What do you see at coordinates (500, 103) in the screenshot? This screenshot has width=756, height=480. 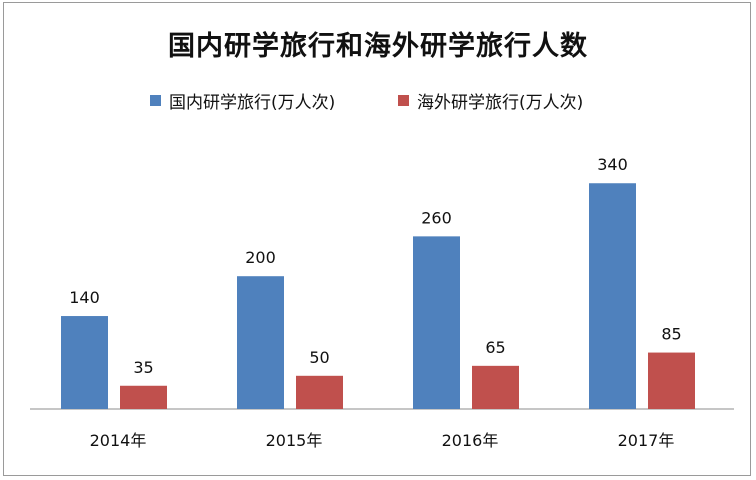 I see `legend-label-overseas: 海外研学旅行(万人次)` at bounding box center [500, 103].